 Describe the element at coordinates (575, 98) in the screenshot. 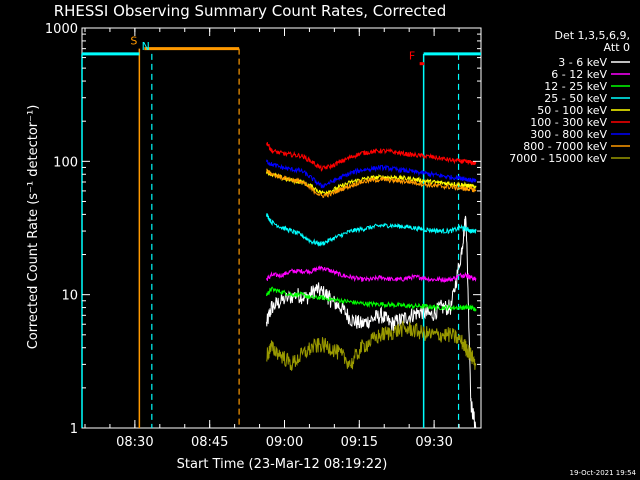

I see `legend-label-3: 25 - 50 keV` at that location.